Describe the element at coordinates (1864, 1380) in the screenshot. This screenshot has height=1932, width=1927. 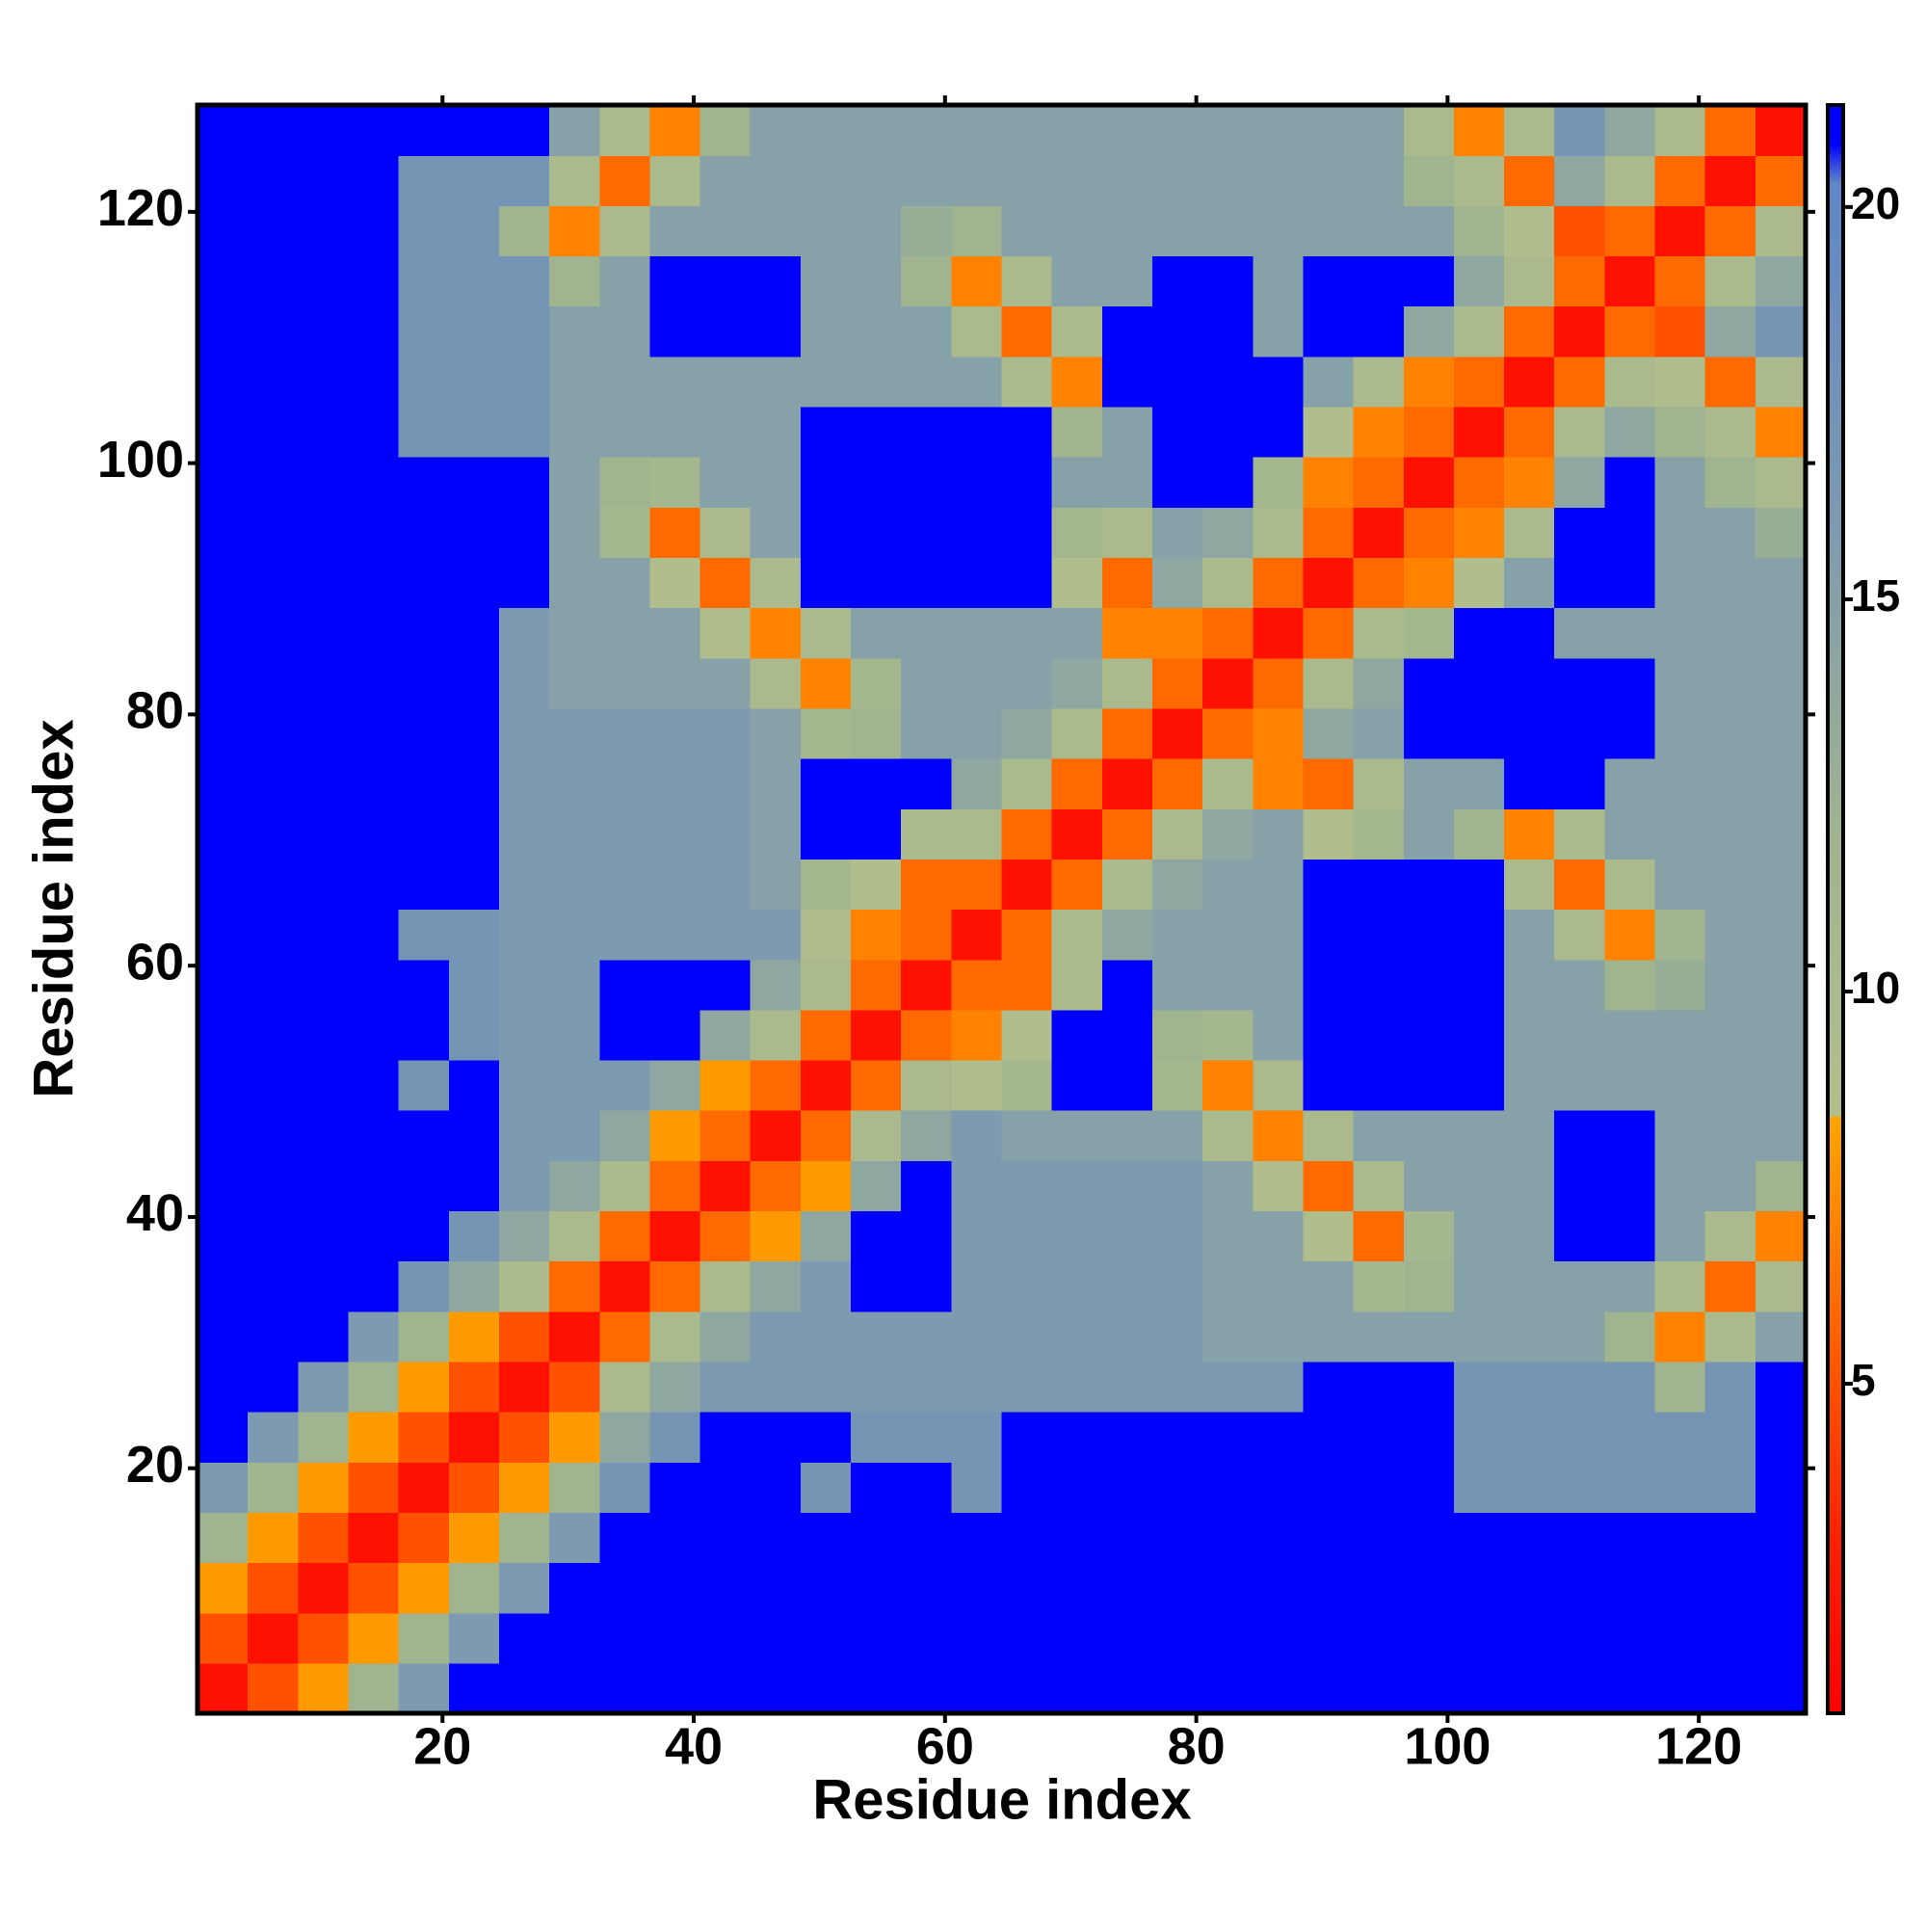
I see `colorbar-tick-label: 5` at that location.